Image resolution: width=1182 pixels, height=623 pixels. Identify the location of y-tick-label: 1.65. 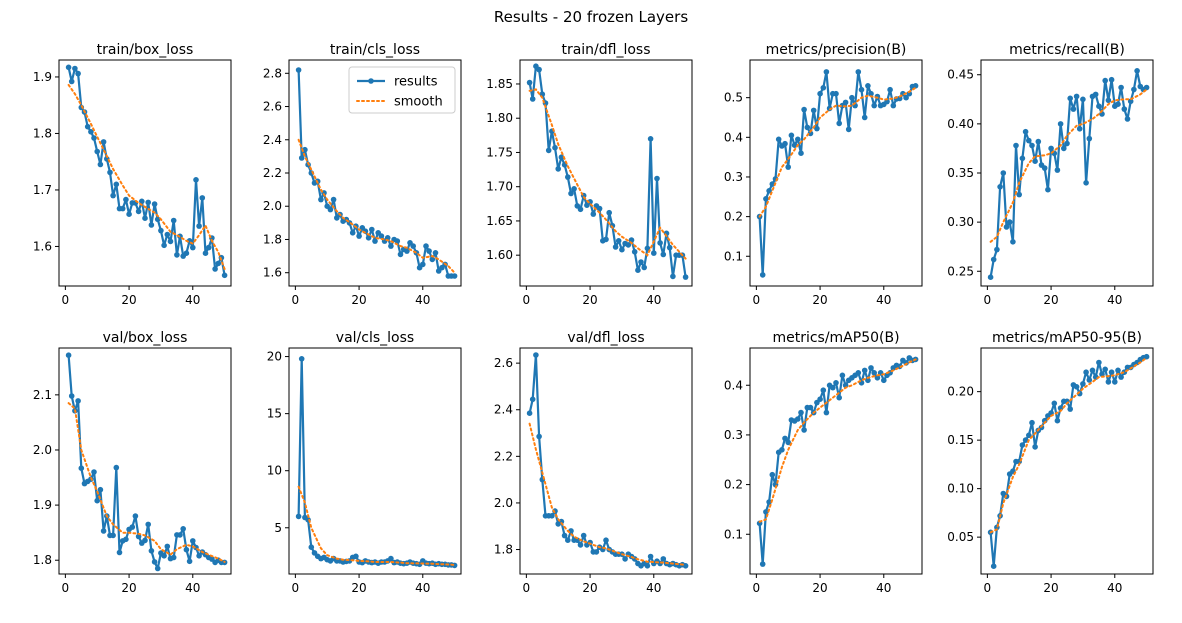
(499, 221).